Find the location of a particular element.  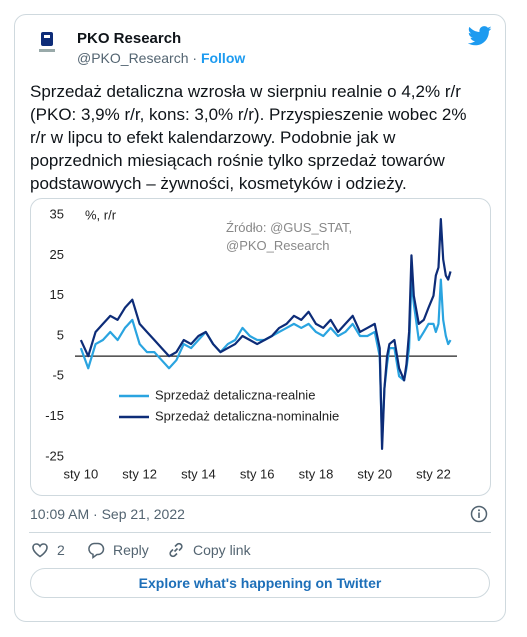

author-handle: @PKO_Research · Follow is located at coordinates (161, 58).